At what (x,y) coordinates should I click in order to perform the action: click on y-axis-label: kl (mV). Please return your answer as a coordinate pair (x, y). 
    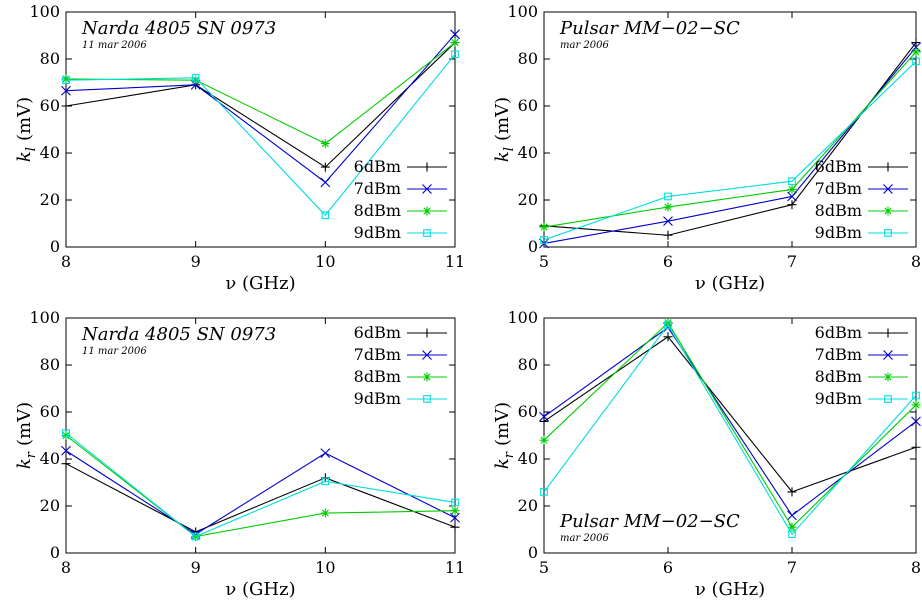
    Looking at the image, I should click on (26, 129).